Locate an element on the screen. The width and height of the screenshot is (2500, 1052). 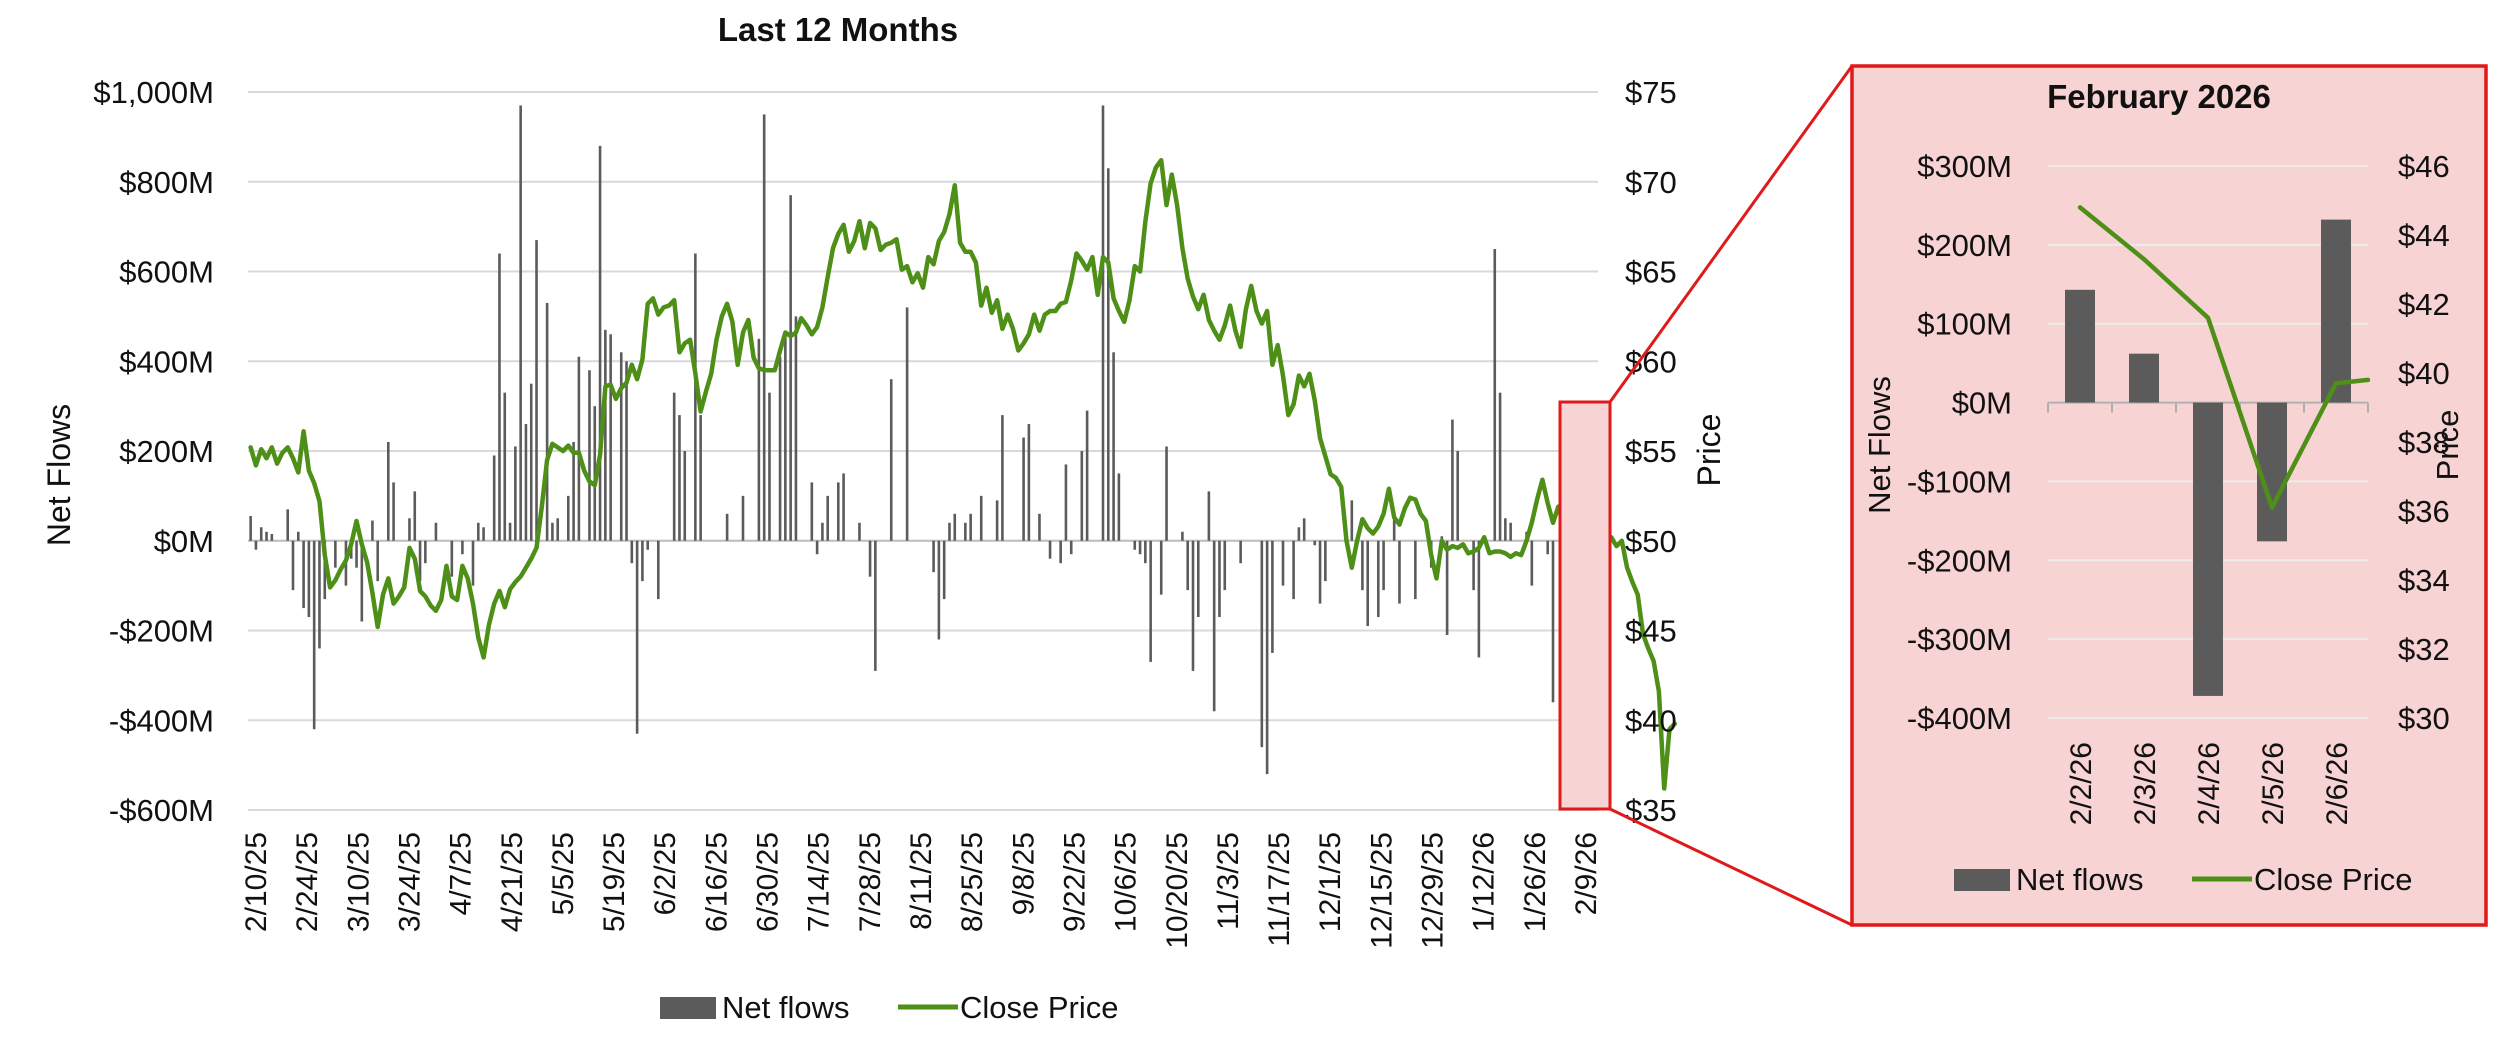
inset-x-tick-label: 2/3/26 is located at coordinates (2145, 783).